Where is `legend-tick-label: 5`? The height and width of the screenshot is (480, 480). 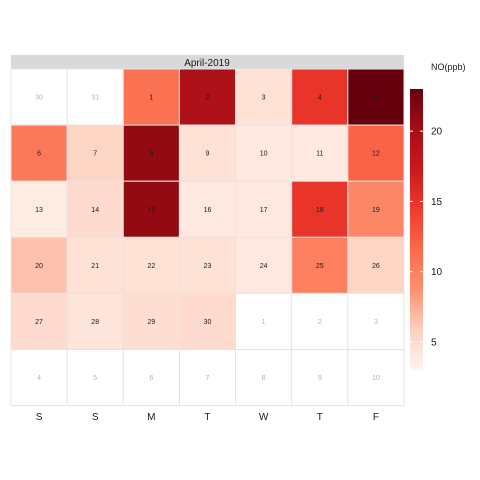
legend-tick-label: 5 is located at coordinates (434, 342).